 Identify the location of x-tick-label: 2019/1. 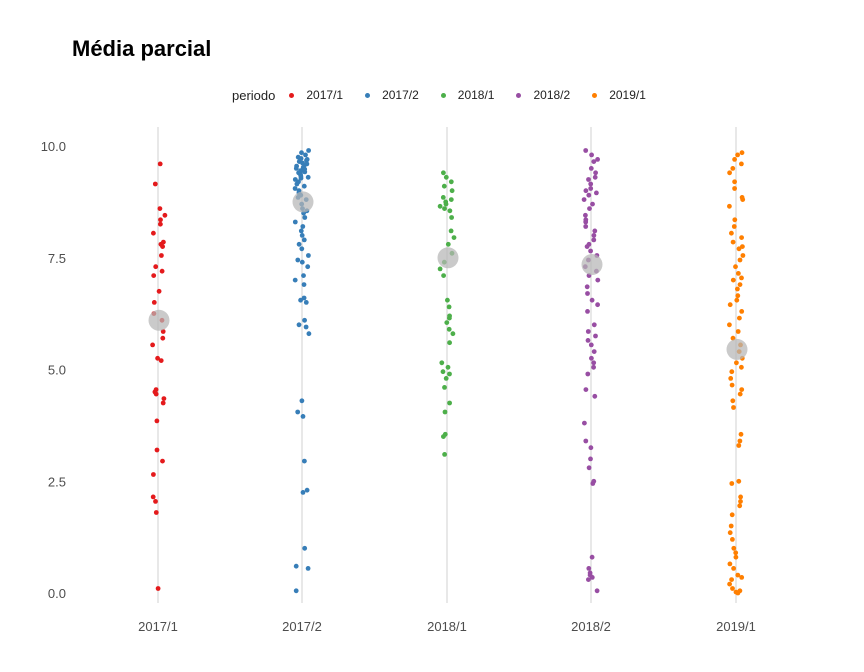
(736, 626).